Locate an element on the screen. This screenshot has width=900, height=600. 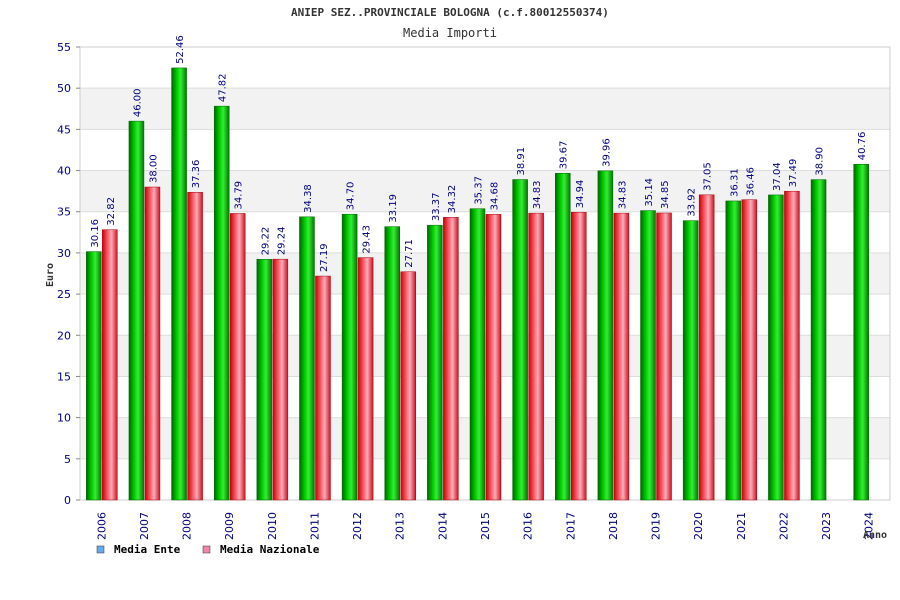
x-tick-label: 2018 is located at coordinates (613, 526).